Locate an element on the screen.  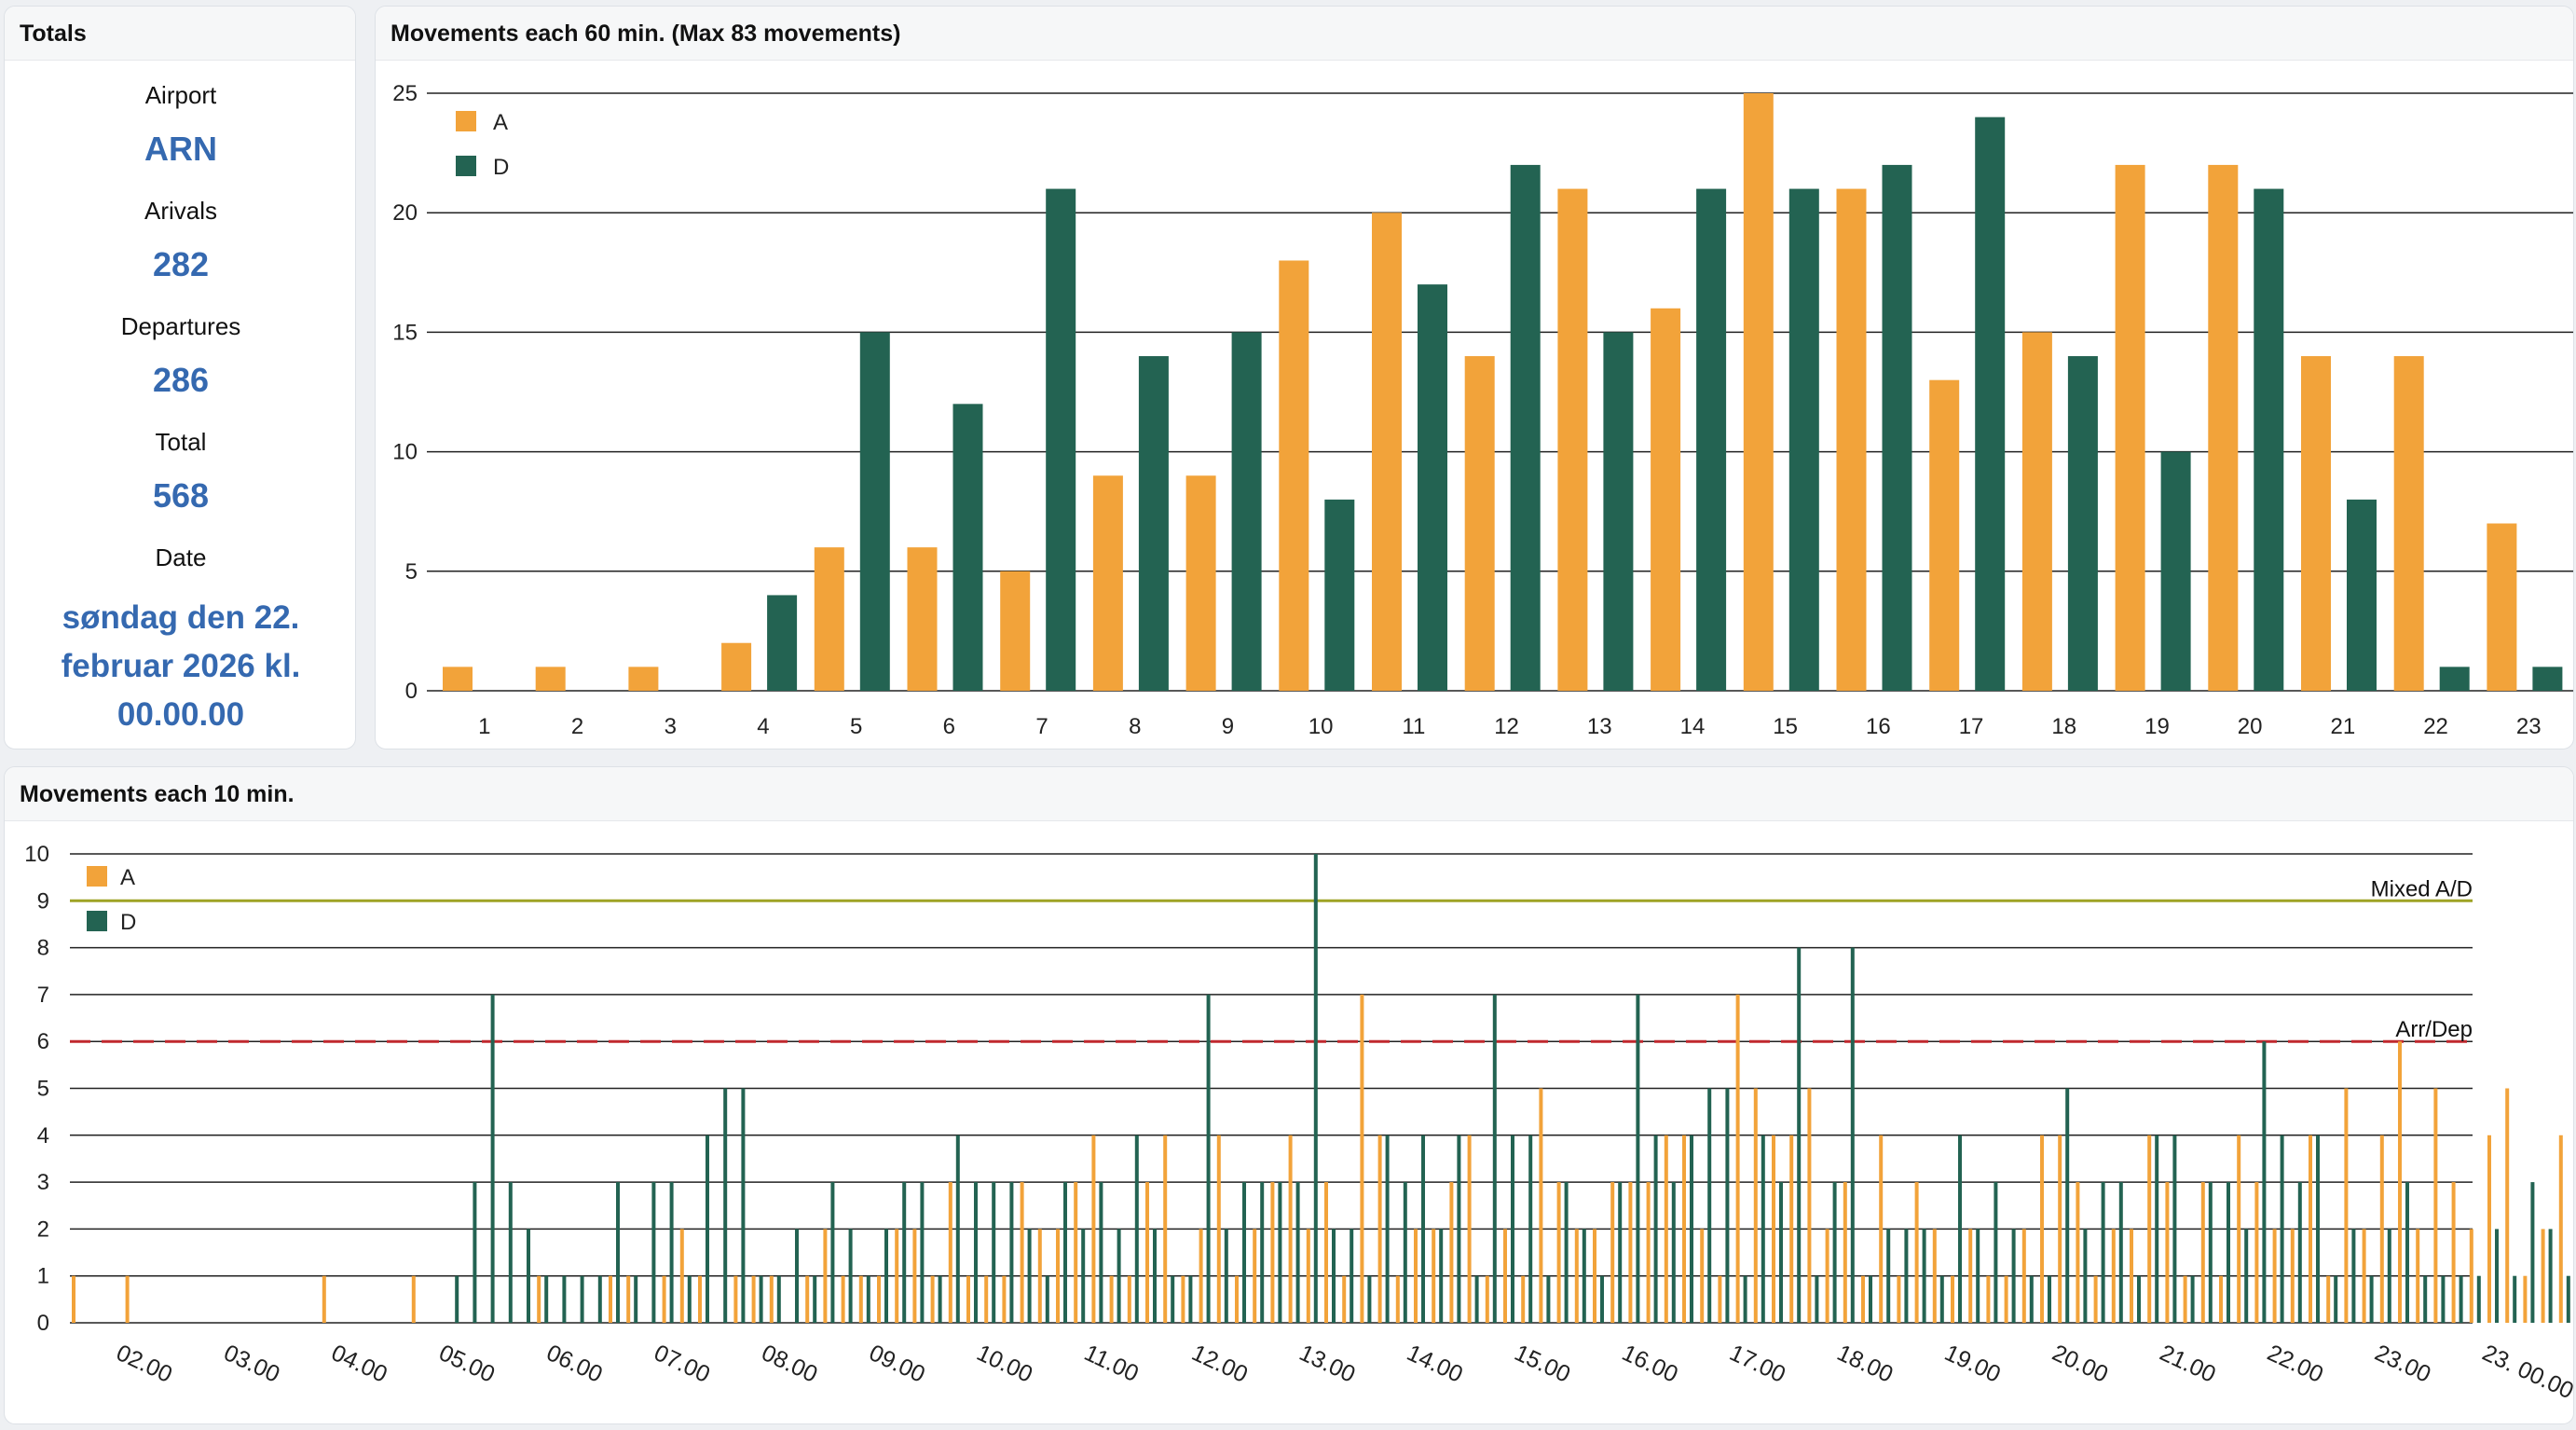
legend-label-a: A is located at coordinates (128, 877).